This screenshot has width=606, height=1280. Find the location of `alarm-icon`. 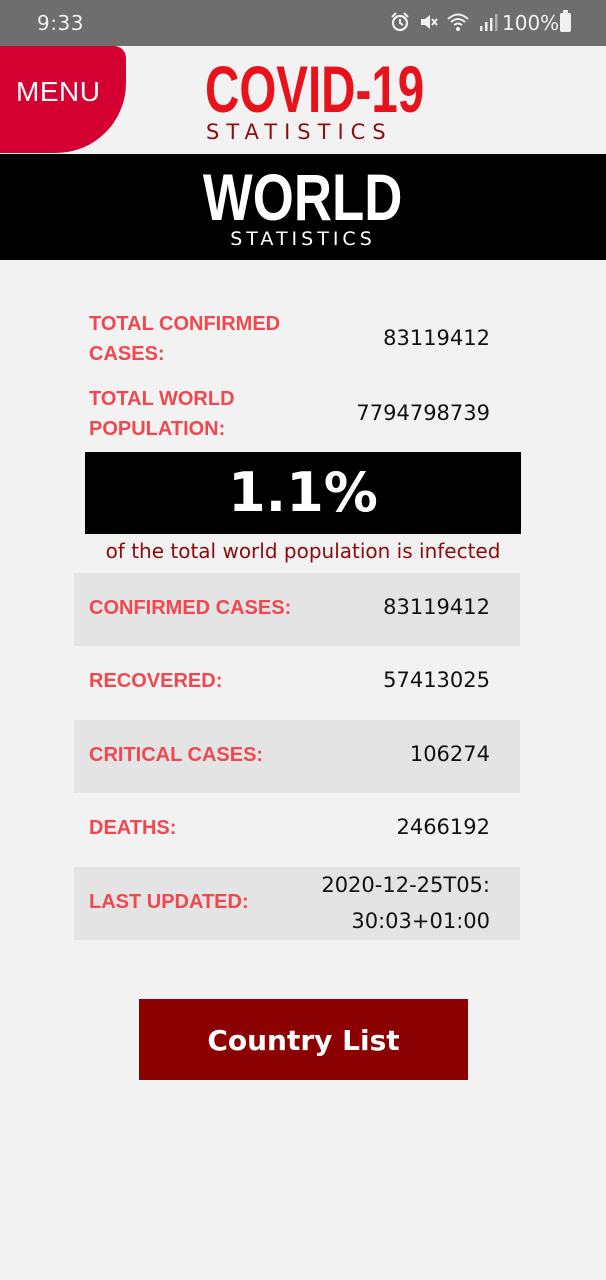

alarm-icon is located at coordinates (400, 22).